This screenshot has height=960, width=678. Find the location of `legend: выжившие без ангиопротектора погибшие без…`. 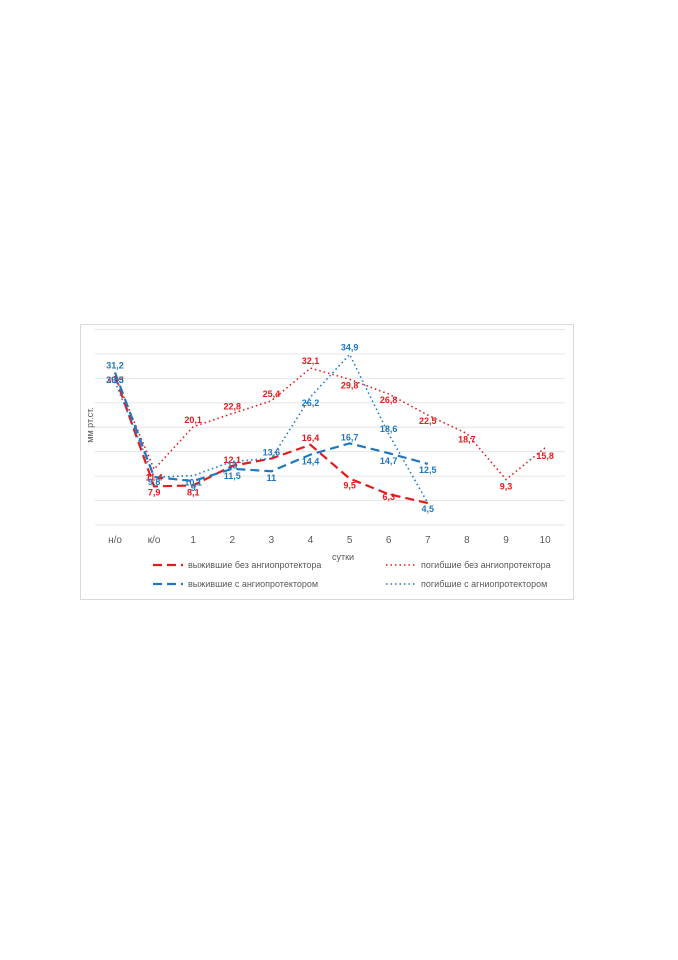

legend: выжившие без ангиопротектора погибшие без… is located at coordinates (352, 574).